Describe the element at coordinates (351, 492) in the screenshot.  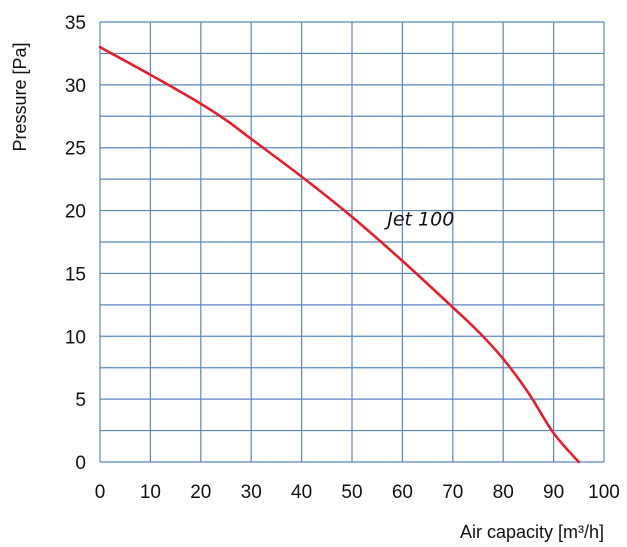
I see `x-tick-label: 50` at that location.